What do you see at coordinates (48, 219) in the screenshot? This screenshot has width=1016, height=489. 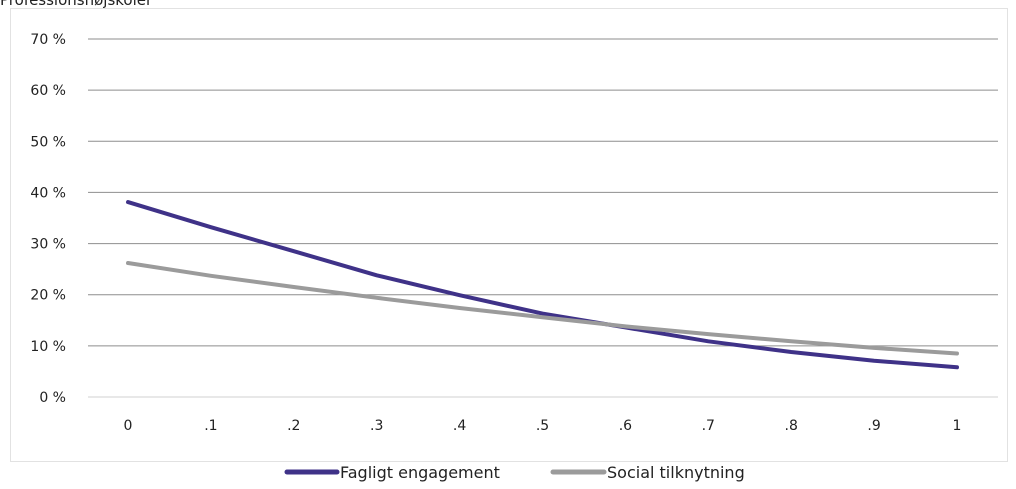 I see `y-axis-ticks: 0 % 10 % 20 % 30 % 40 % 50 % 60 % 70 %` at bounding box center [48, 219].